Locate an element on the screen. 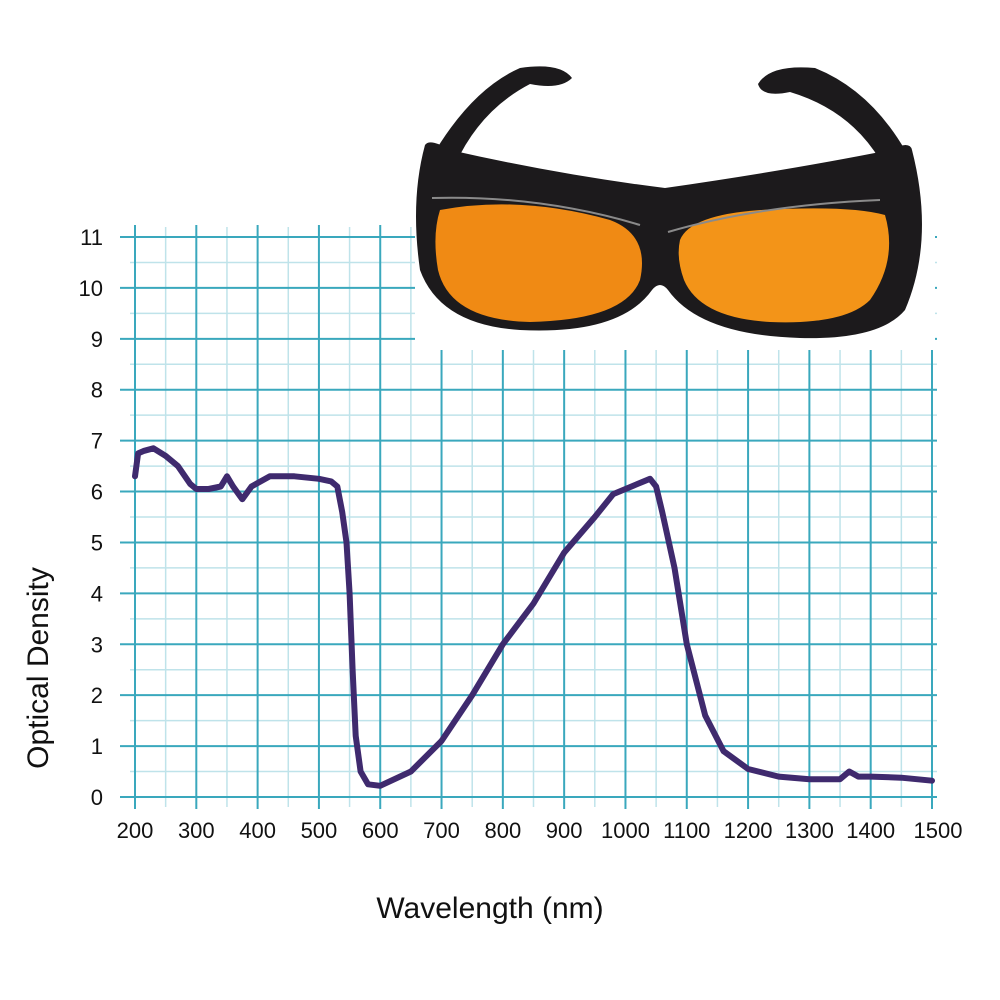 The width and height of the screenshot is (1000, 1000). left-temple is located at coordinates (501, 115).